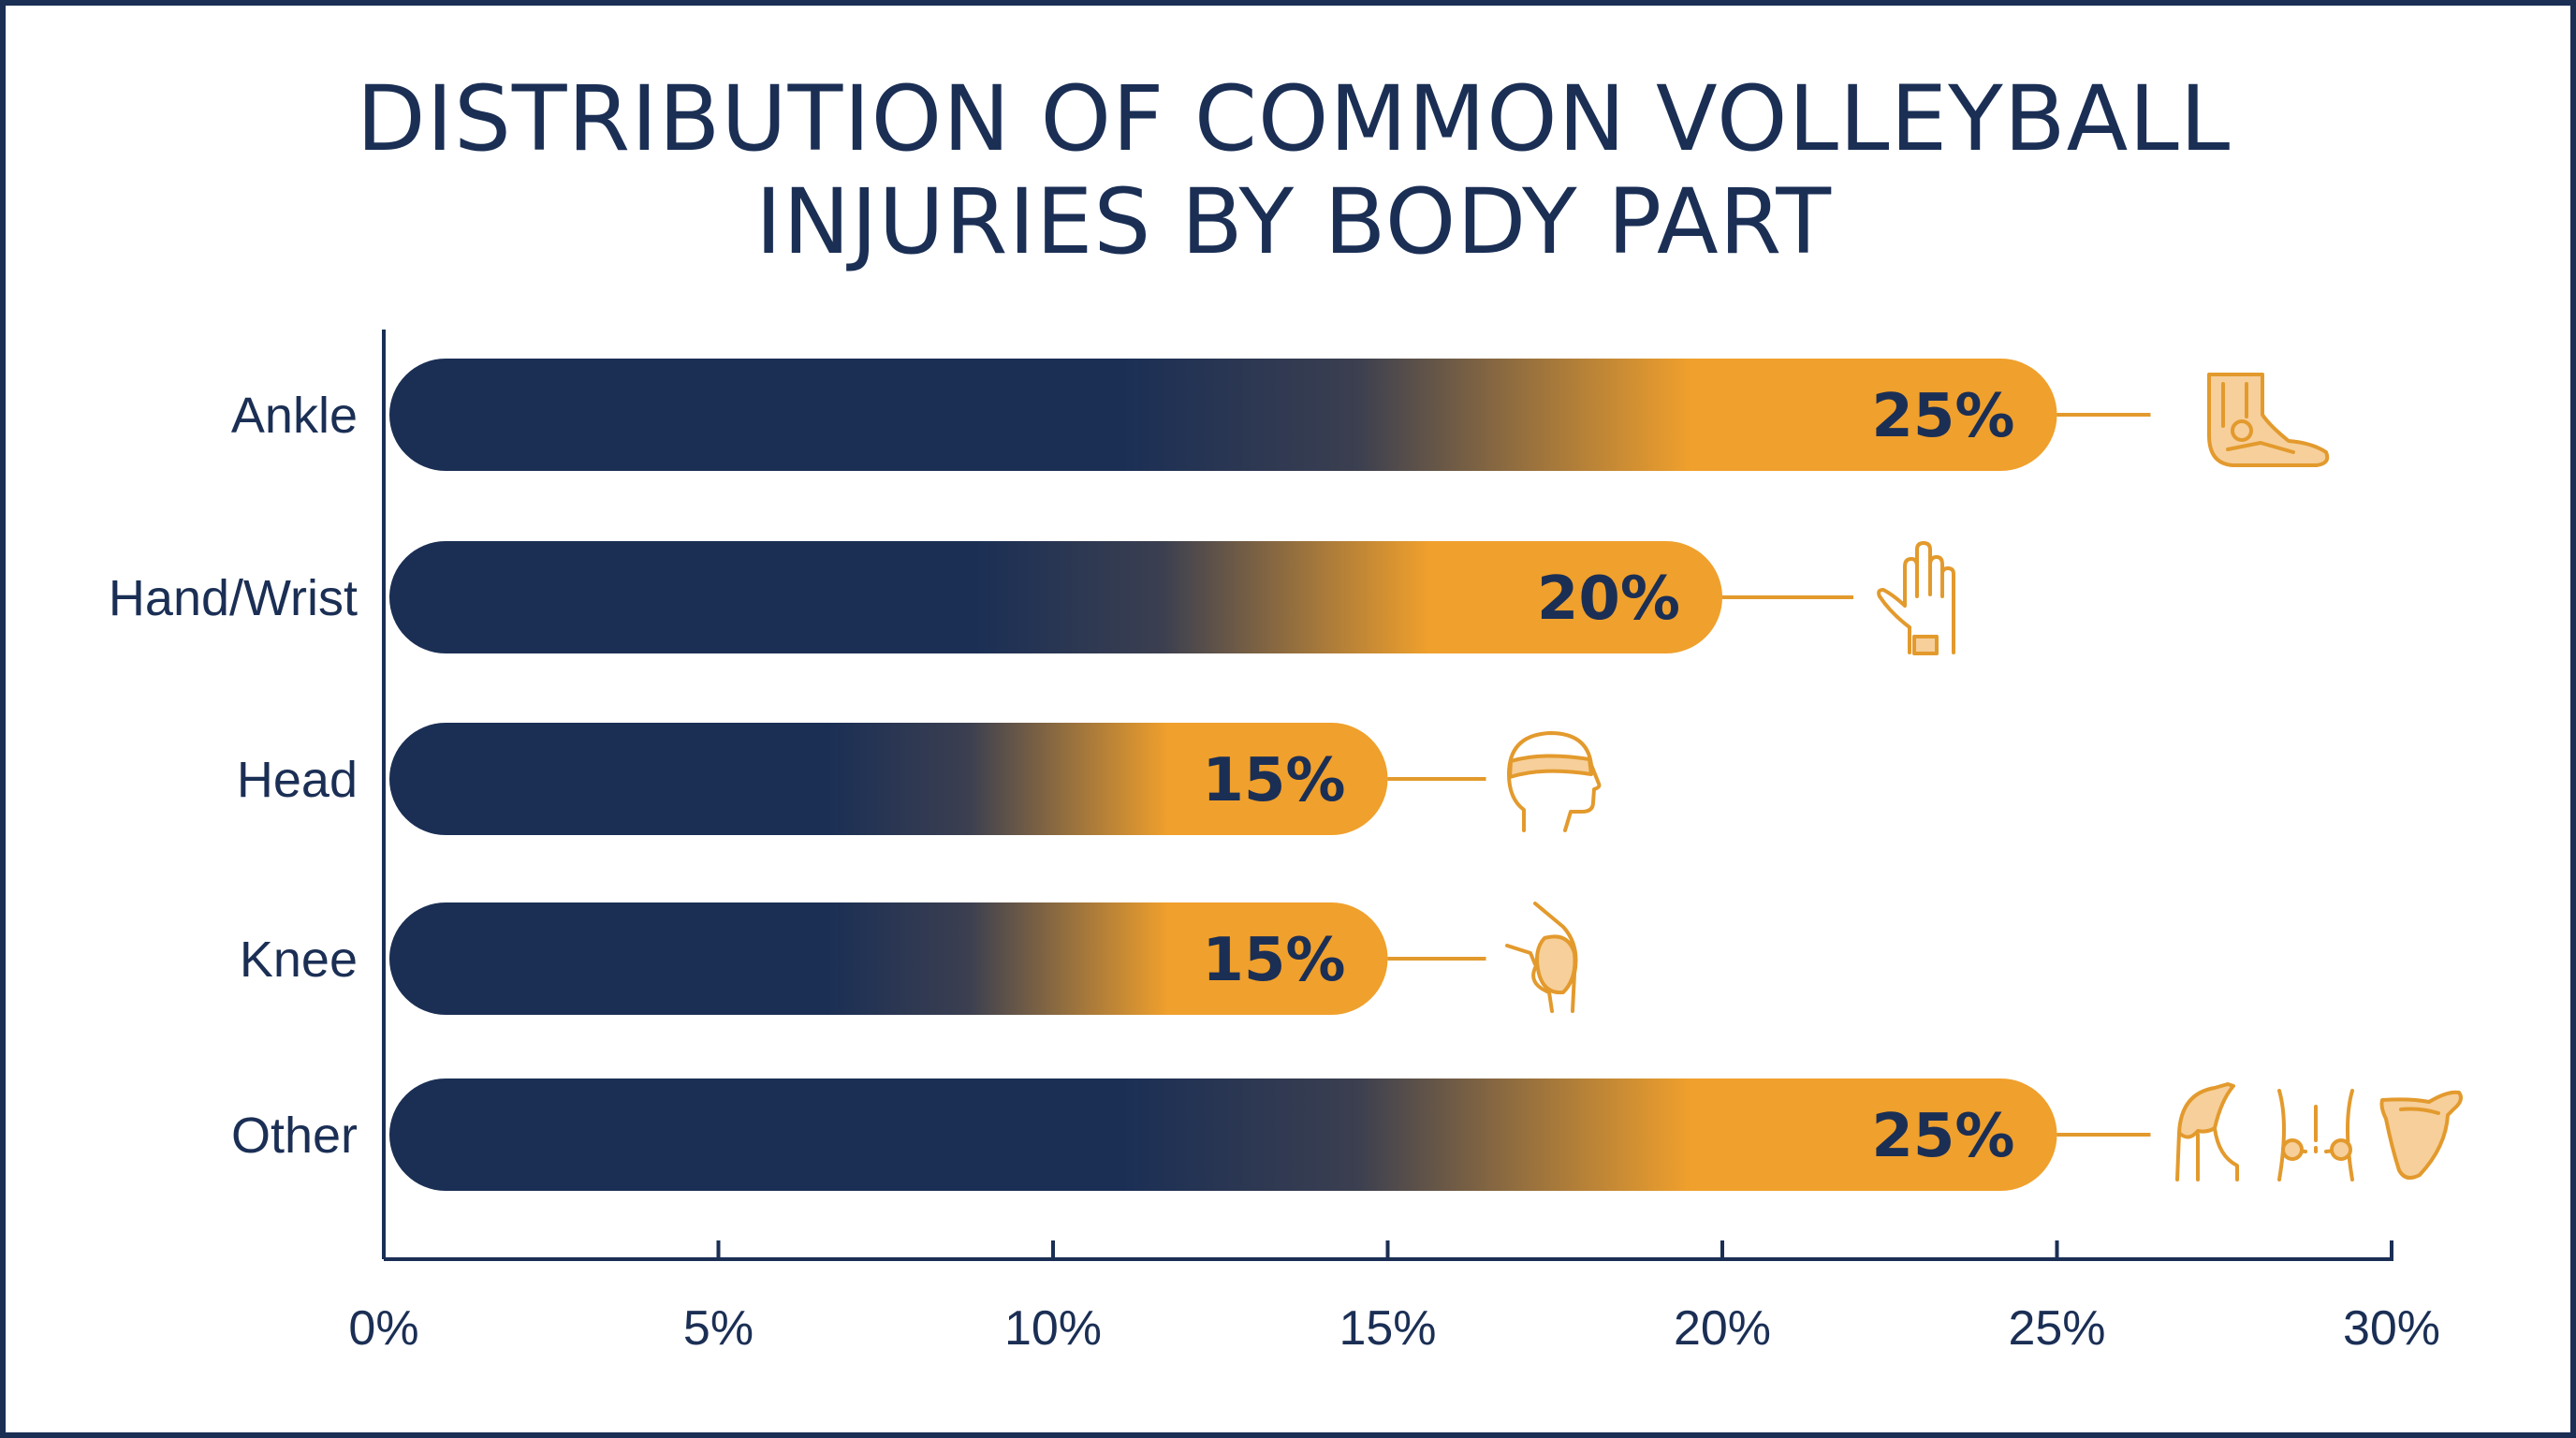  I want to click on chart-title-line-2: INJURIES BY BODY PART, so click(1293, 221).